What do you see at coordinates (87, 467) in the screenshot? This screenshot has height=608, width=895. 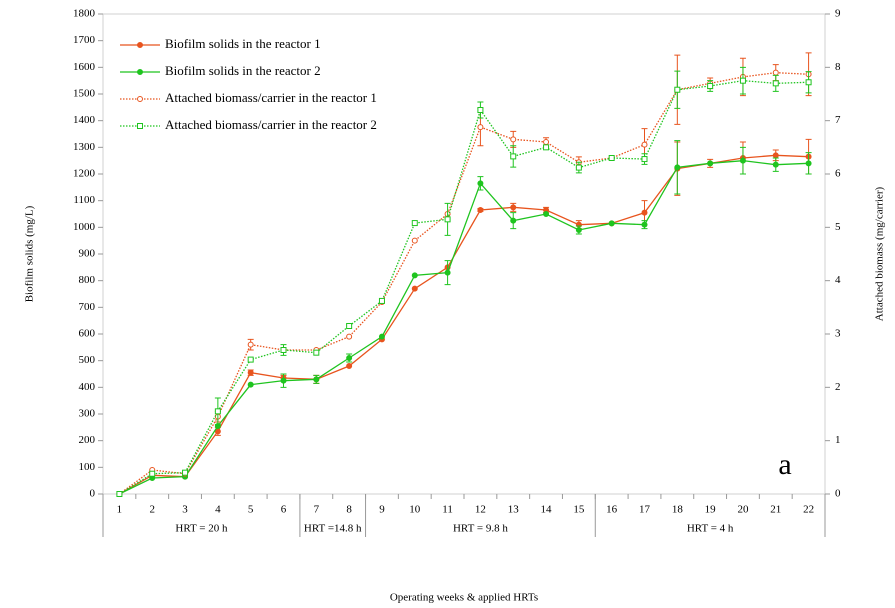 I see `y-tick-label: 100` at bounding box center [87, 467].